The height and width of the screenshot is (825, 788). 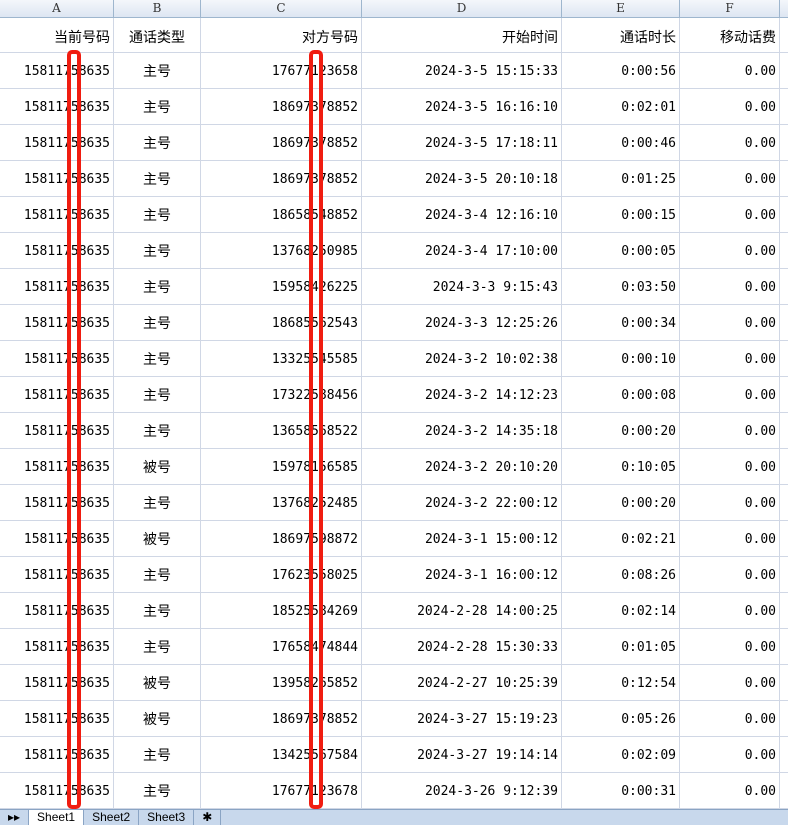 I want to click on tab-sheet3: Sheet3, so click(x=167, y=817).